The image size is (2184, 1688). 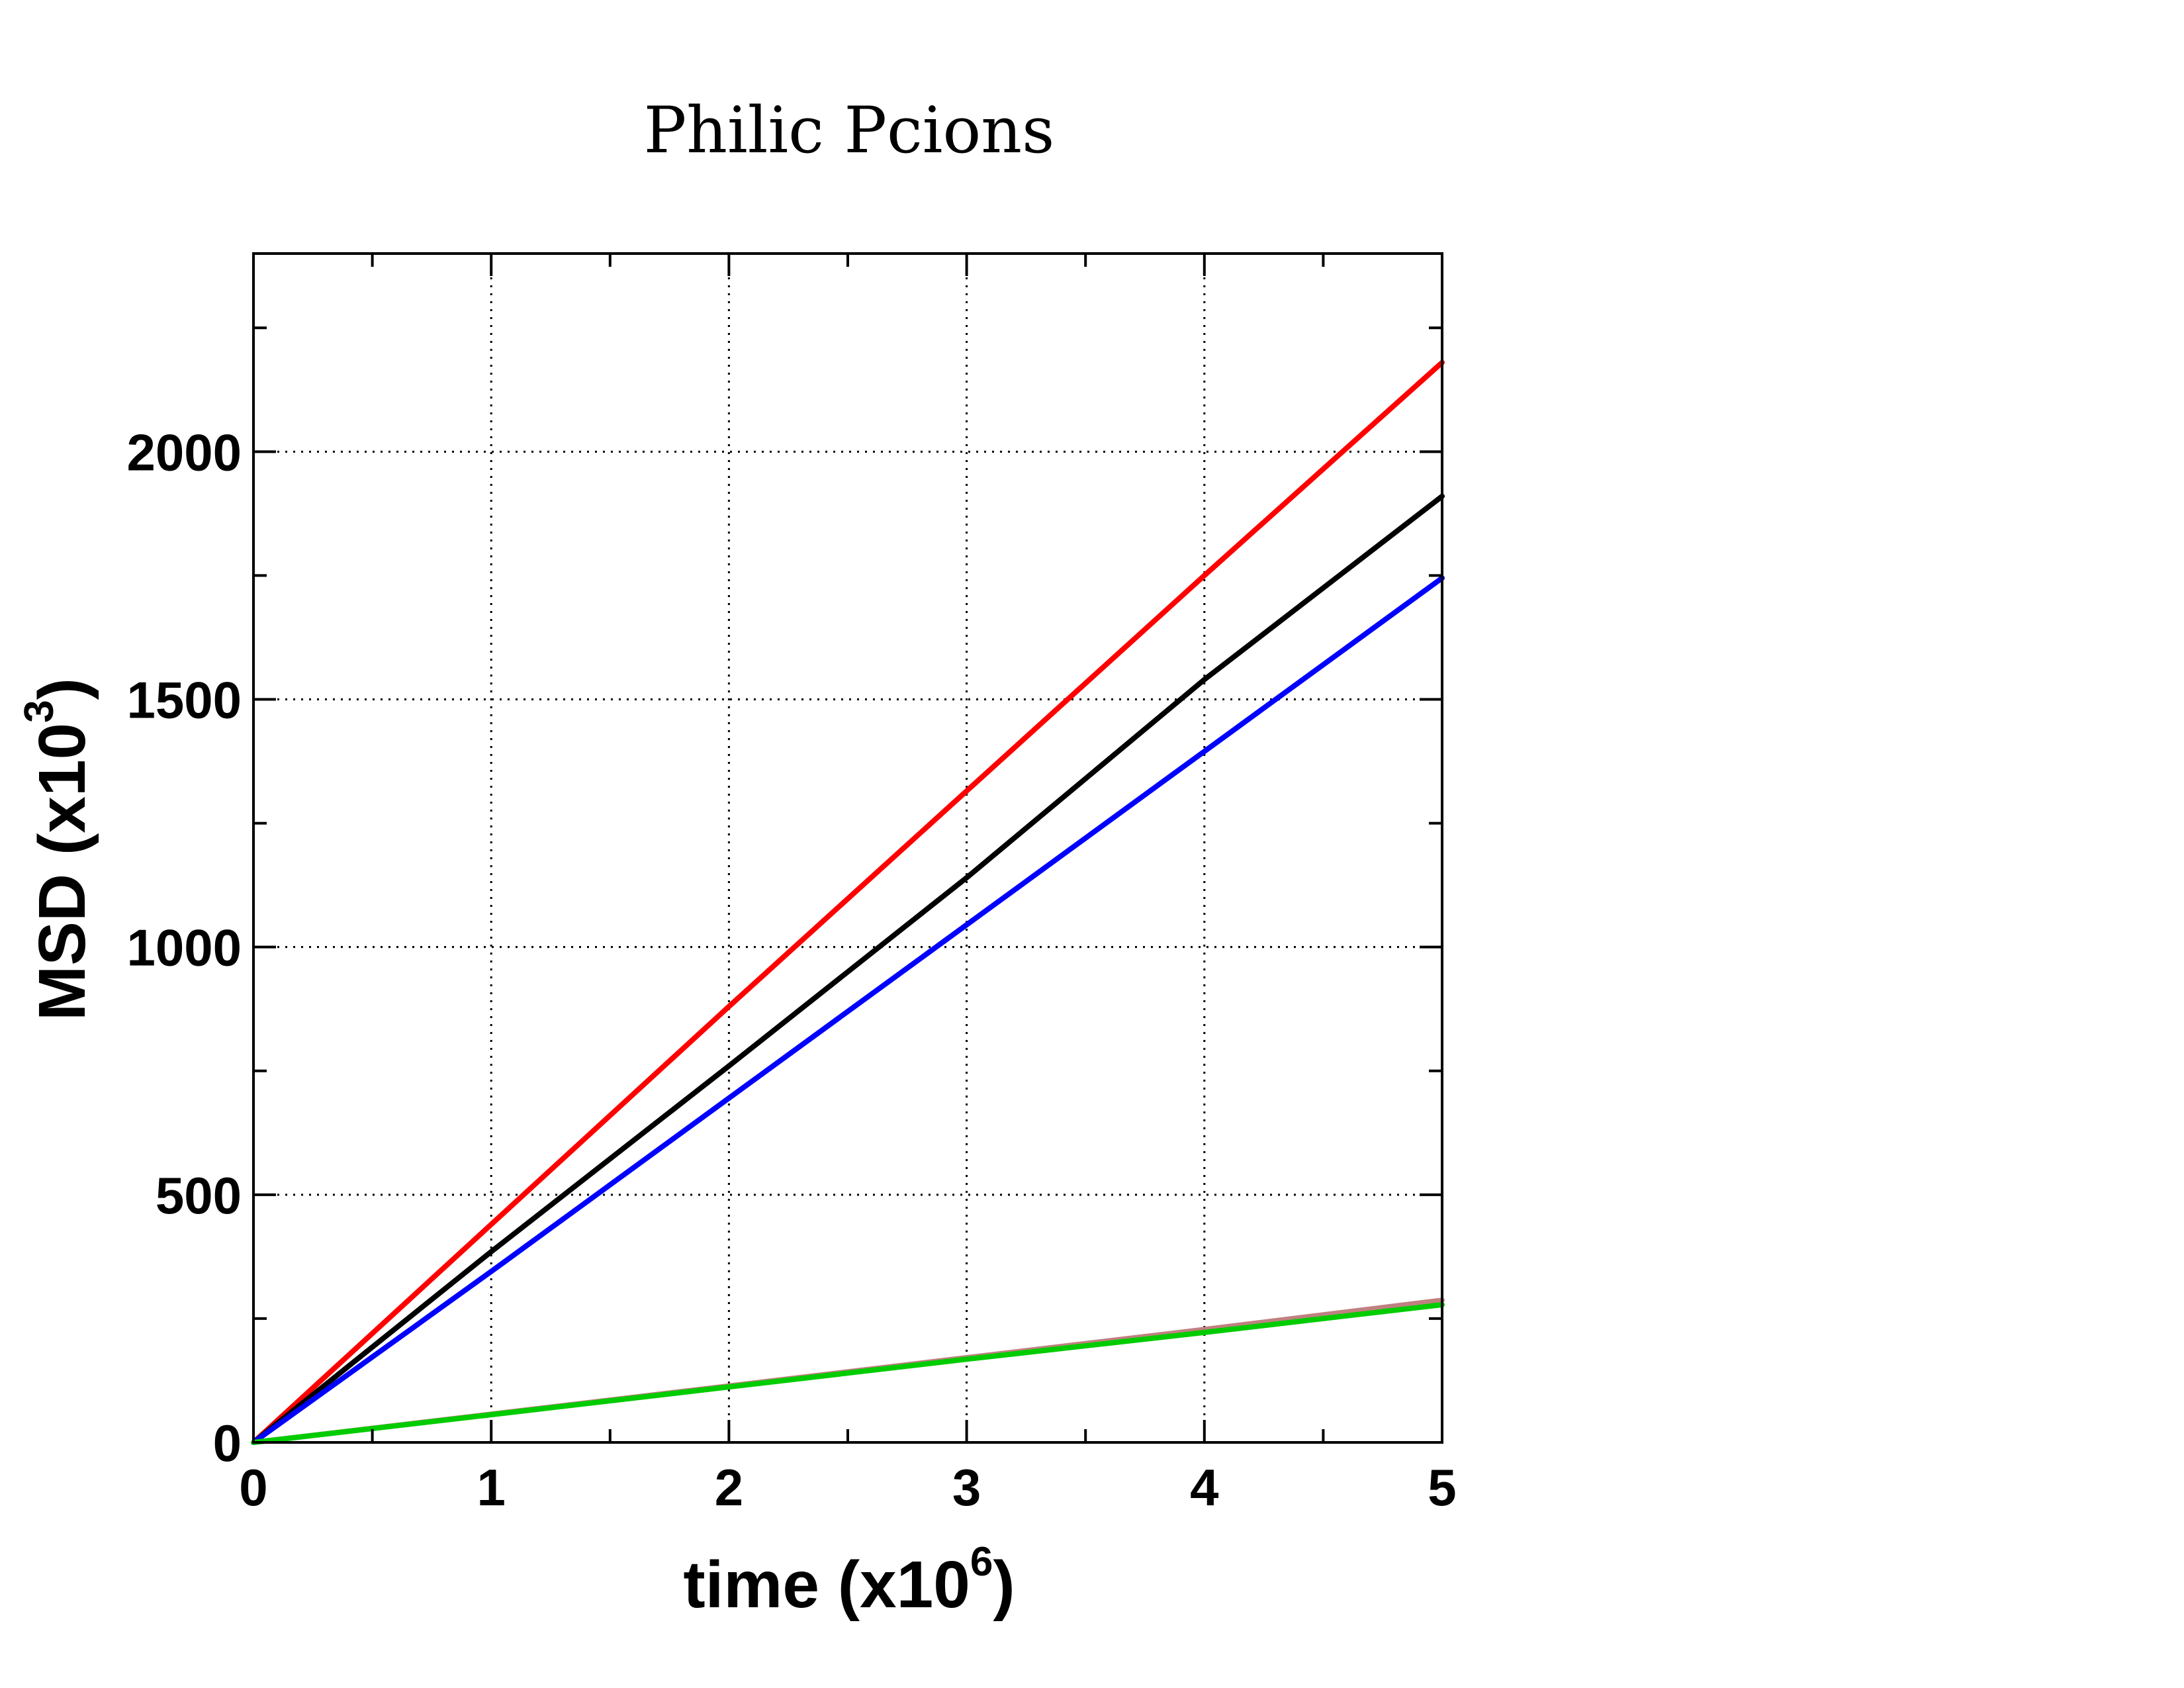 What do you see at coordinates (491, 1487) in the screenshot?
I see `x-tick-label: 1` at bounding box center [491, 1487].